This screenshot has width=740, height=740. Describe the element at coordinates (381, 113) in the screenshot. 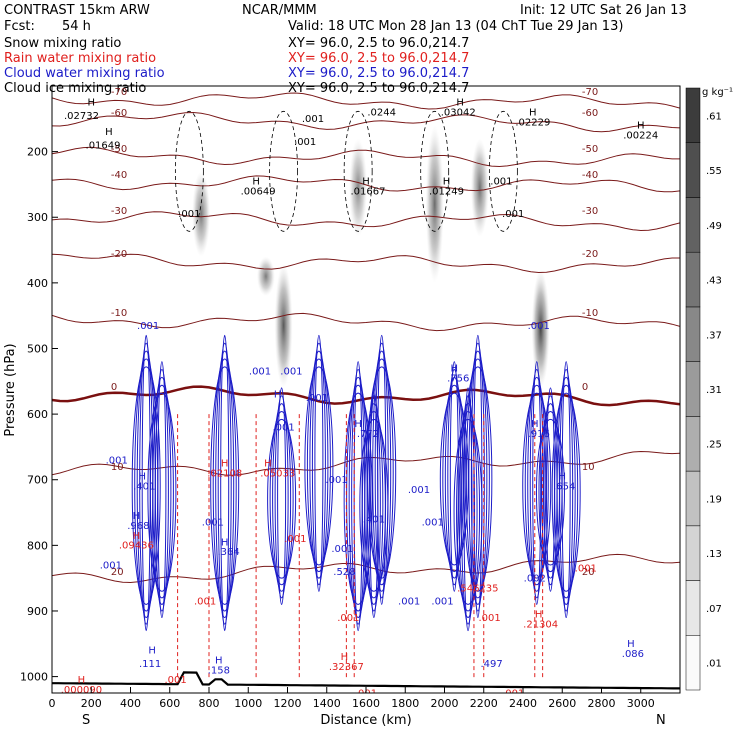

I see `contour-label: .0244` at that location.